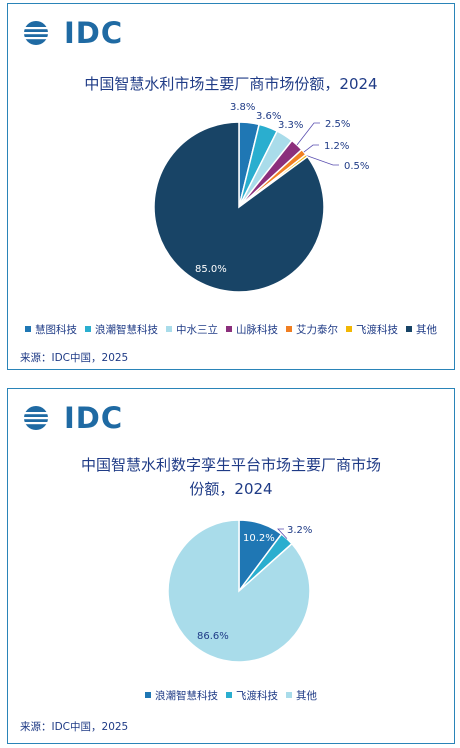 The width and height of the screenshot is (460, 748). I want to click on legend-item: 山脉科技, so click(252, 329).